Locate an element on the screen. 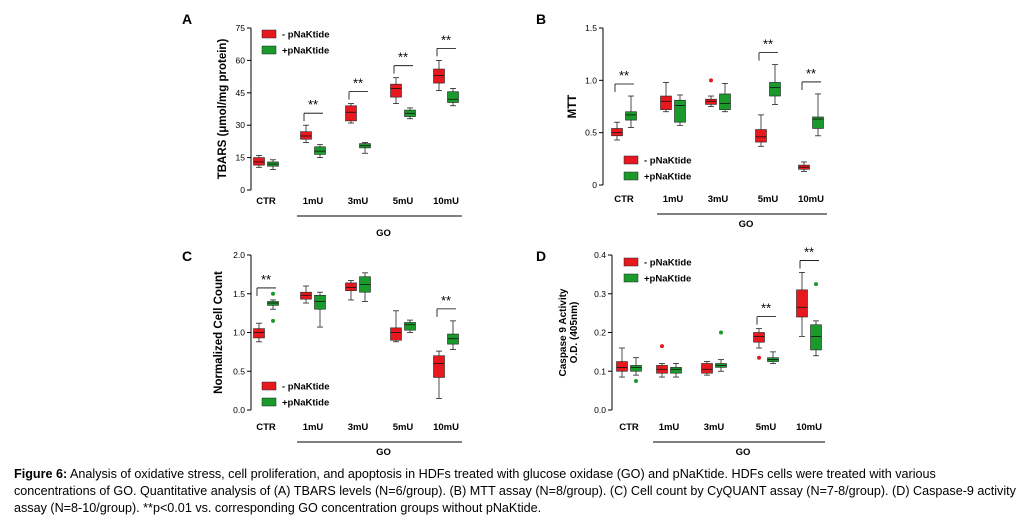 The width and height of the screenshot is (1031, 525). y-tick-label: 0.1 is located at coordinates (600, 371).